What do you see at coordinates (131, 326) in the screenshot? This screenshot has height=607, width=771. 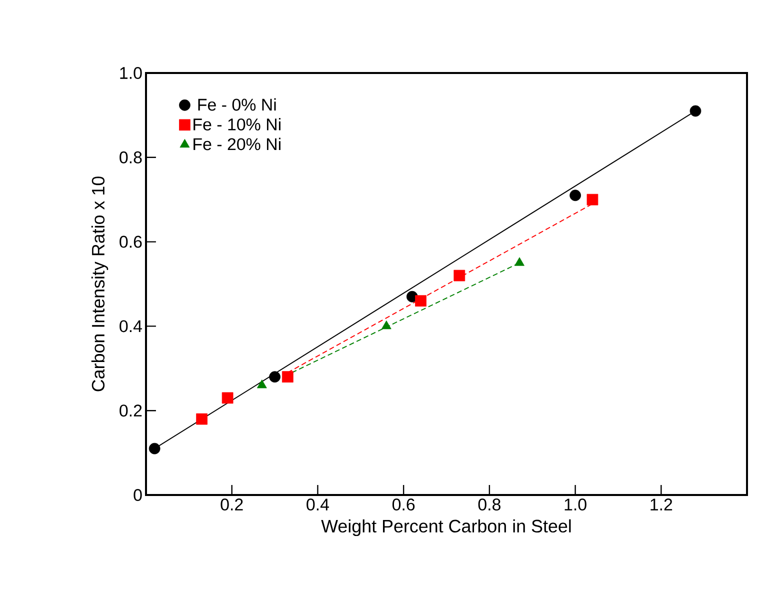 I see `y-tick-label: 0.4` at bounding box center [131, 326].